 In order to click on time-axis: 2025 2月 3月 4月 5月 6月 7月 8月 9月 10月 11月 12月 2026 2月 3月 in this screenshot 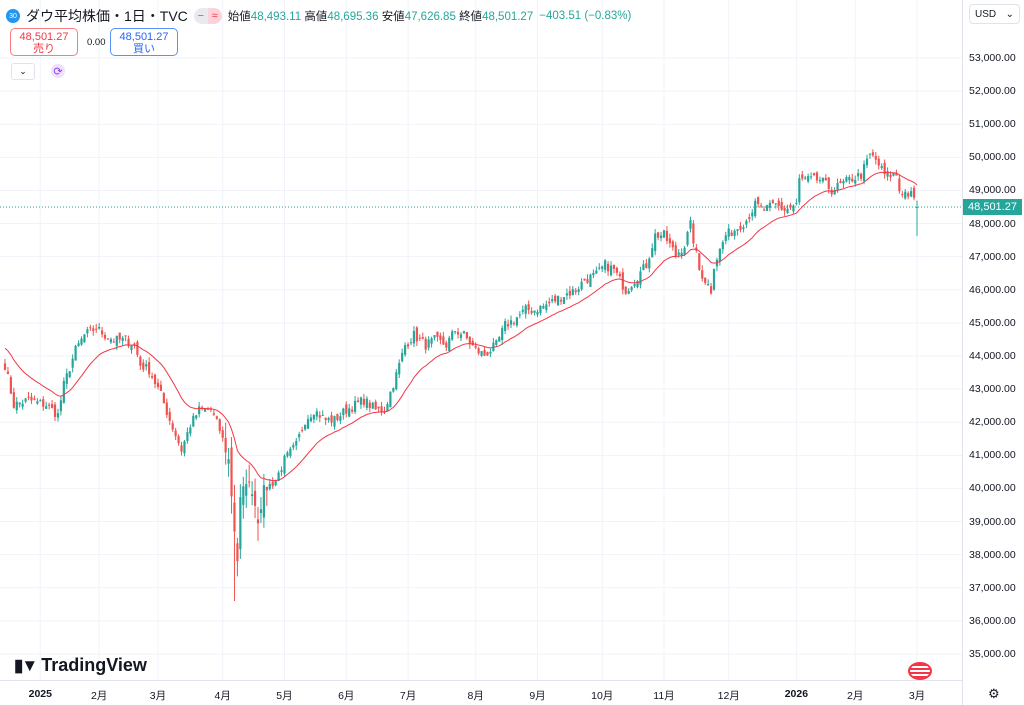, I will do `click(481, 692)`.